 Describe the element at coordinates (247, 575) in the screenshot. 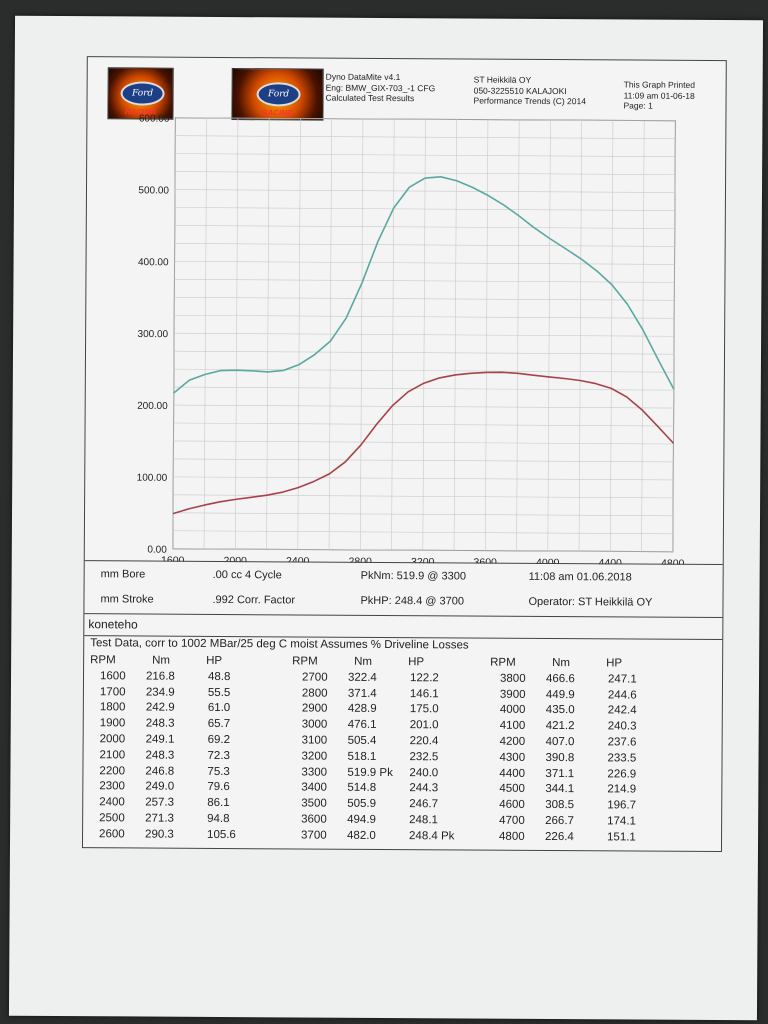

I see `displacement-label: .00 cc 4 Cycle` at that location.